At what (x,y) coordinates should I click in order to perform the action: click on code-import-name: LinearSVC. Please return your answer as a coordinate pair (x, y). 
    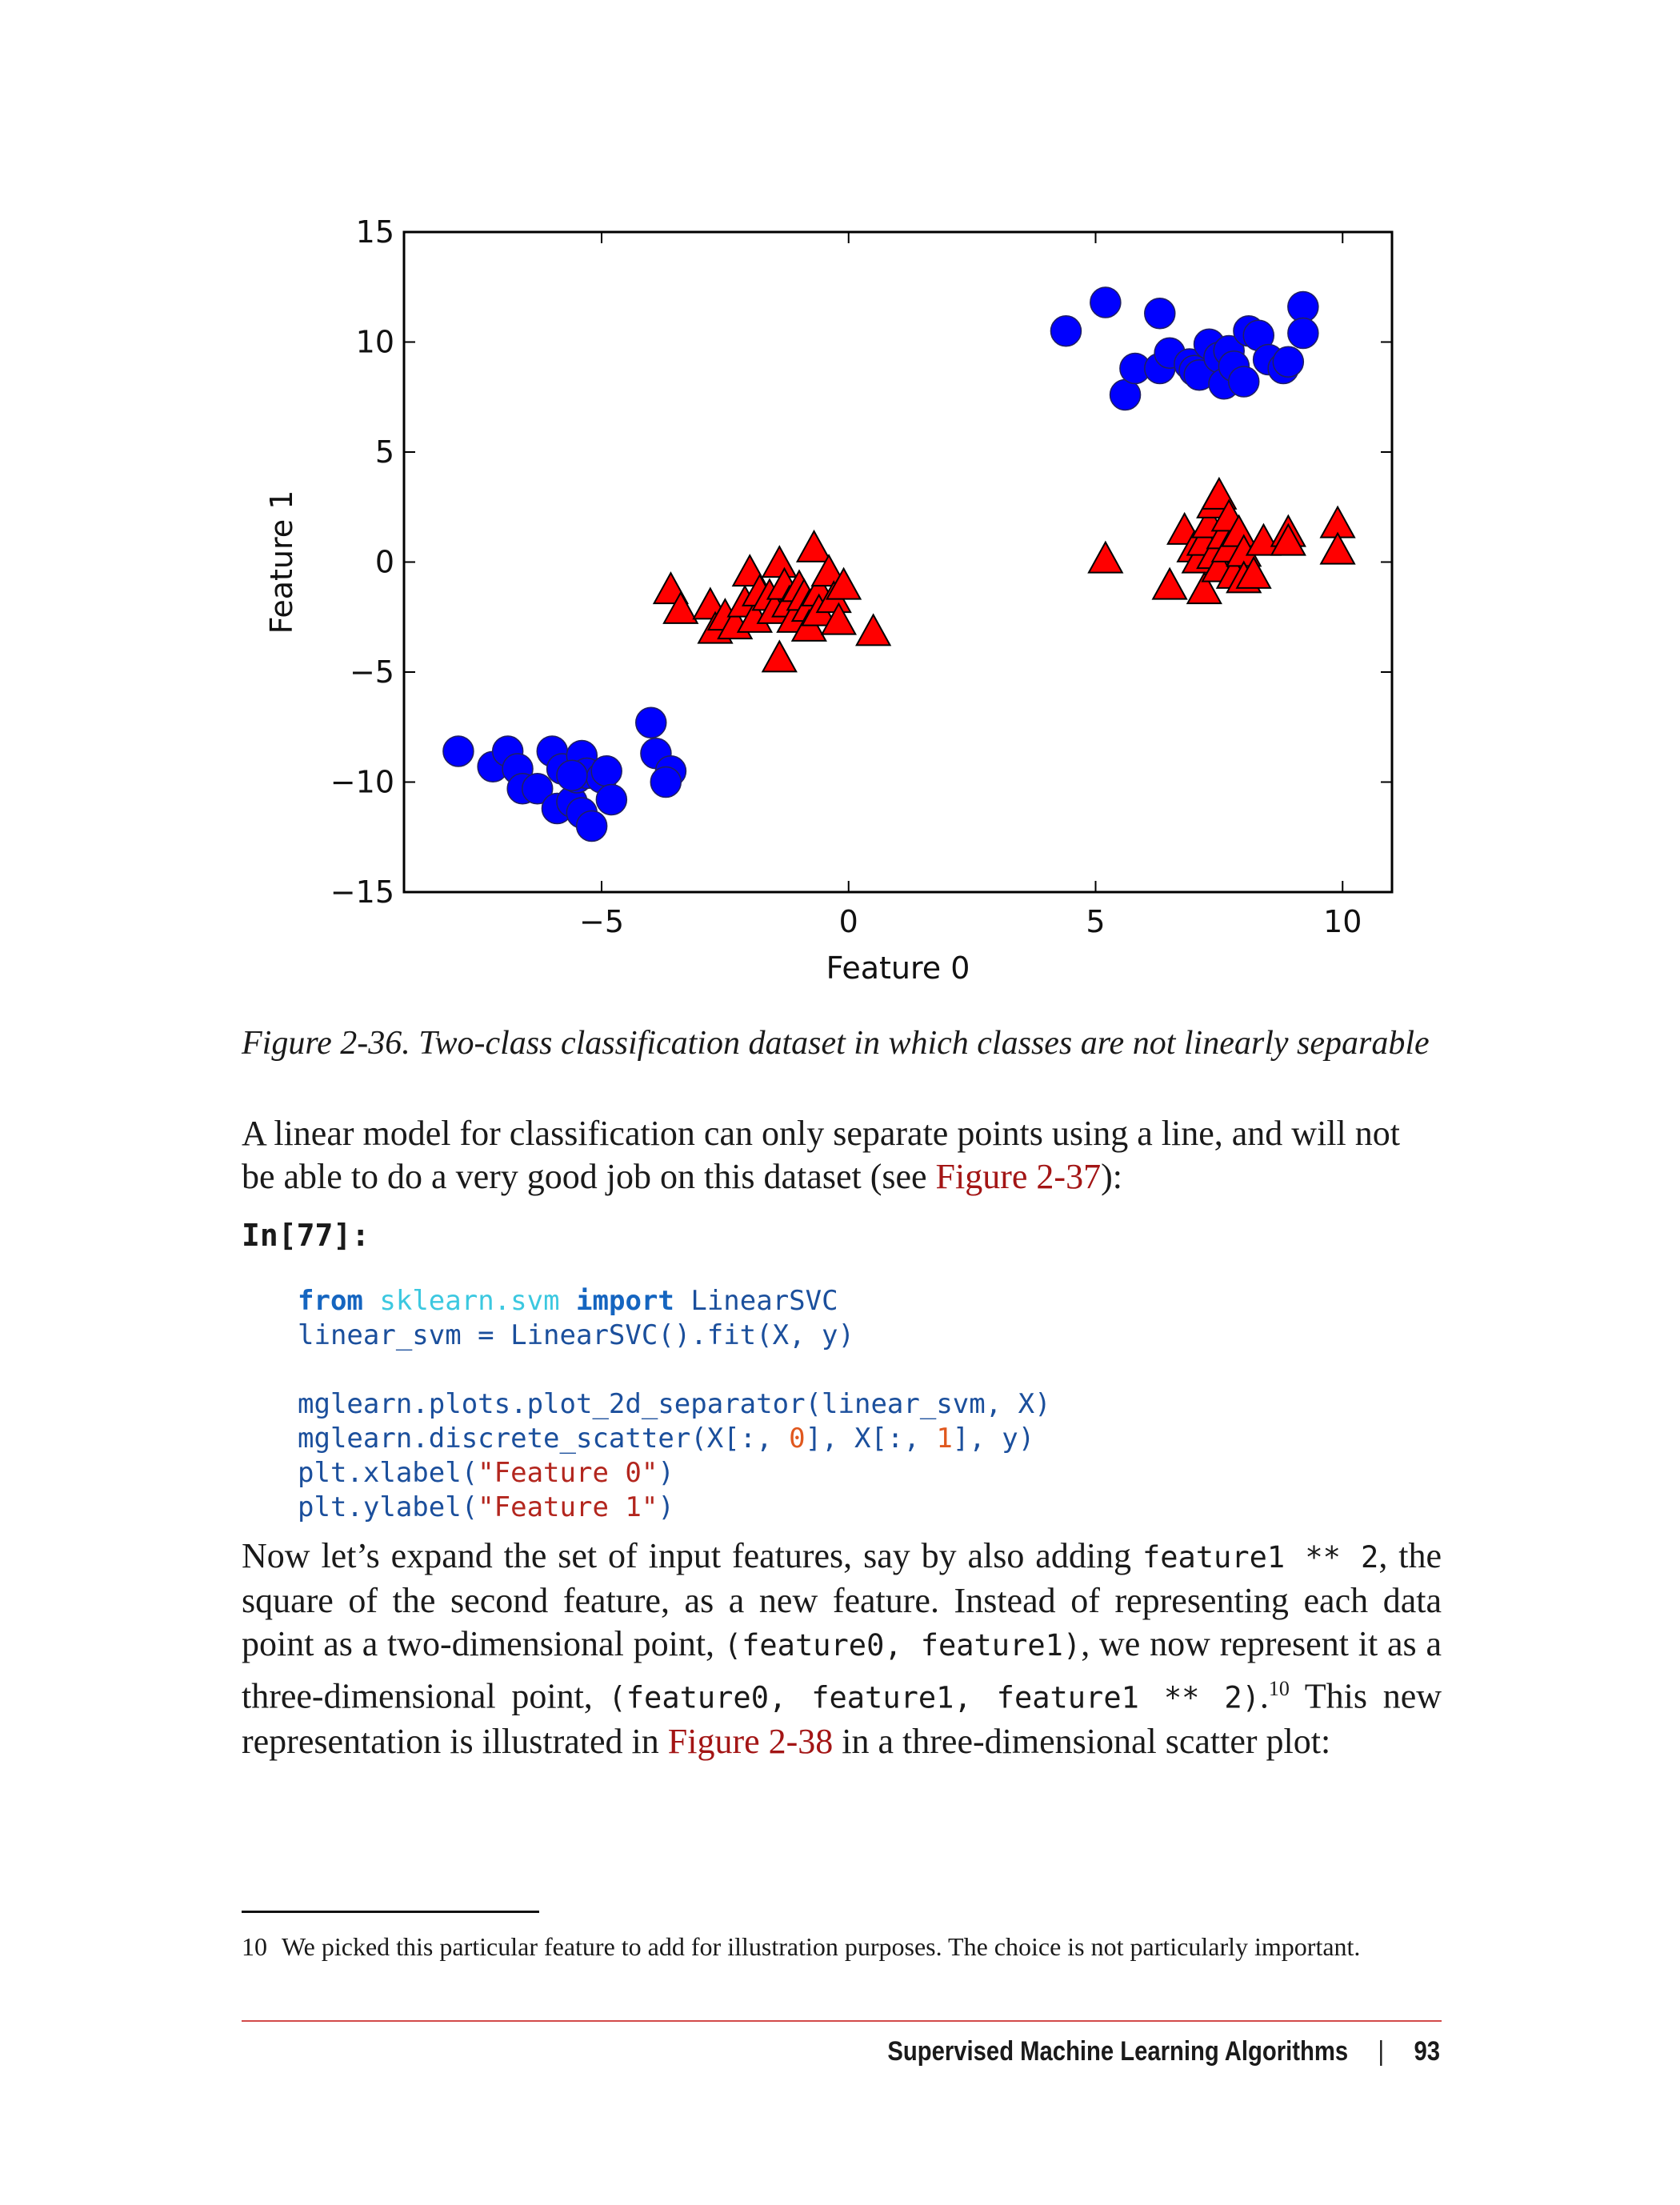
    Looking at the image, I should click on (764, 1301).